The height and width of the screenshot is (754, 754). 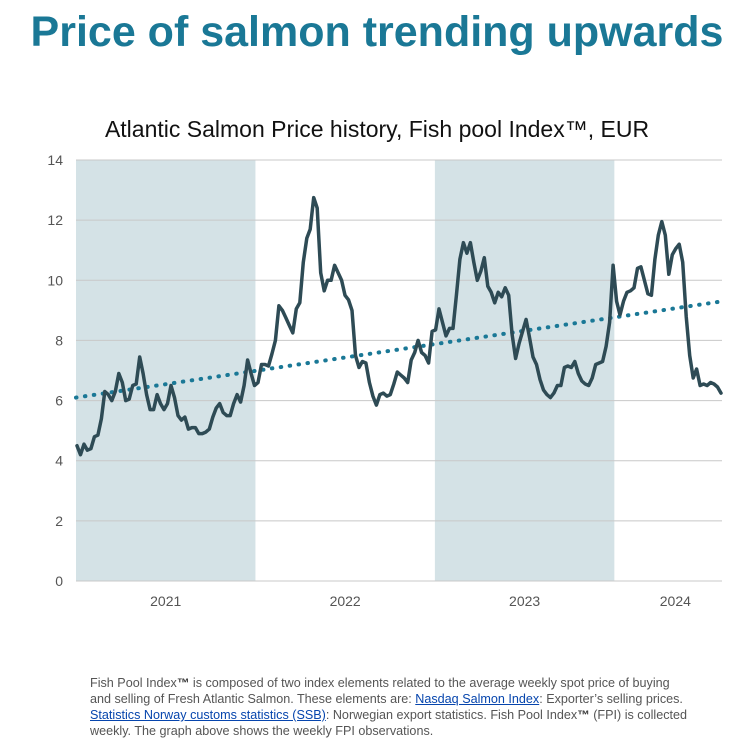 What do you see at coordinates (55, 280) in the screenshot?
I see `y-tick-label-10: 10` at bounding box center [55, 280].